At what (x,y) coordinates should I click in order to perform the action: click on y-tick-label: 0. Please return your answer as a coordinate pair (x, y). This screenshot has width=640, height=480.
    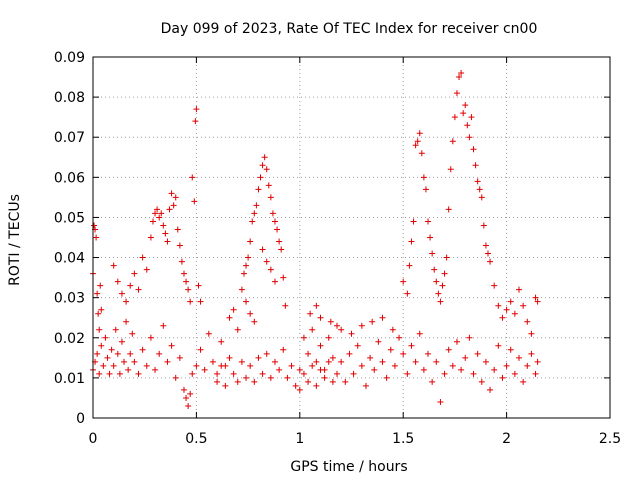
    Looking at the image, I should click on (80, 419).